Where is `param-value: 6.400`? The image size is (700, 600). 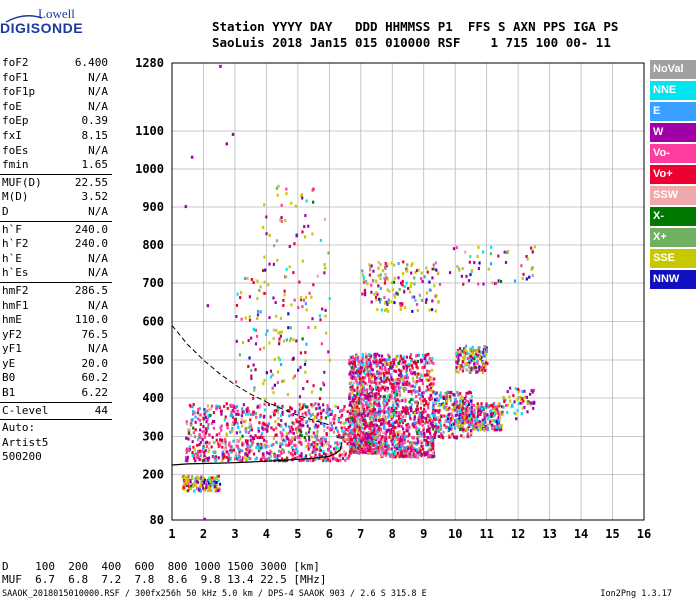
param-value: 6.400 is located at coordinates (91, 62).